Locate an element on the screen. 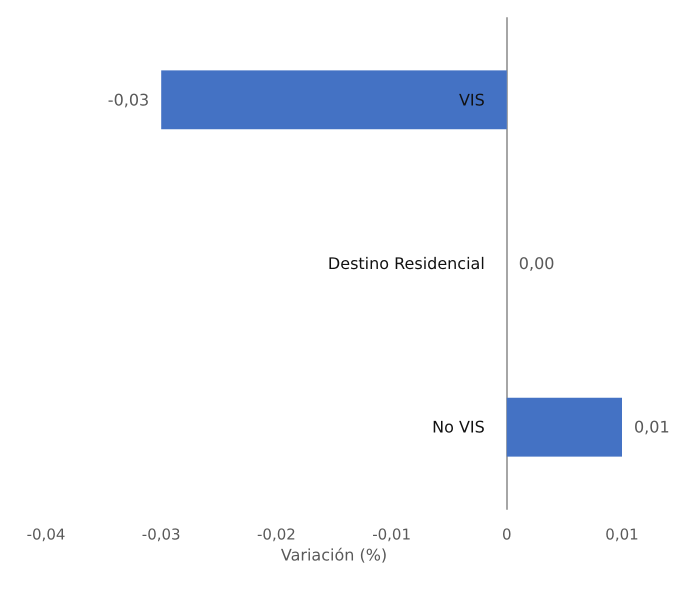 The height and width of the screenshot is (597, 685). x-tick-label: -0,01 is located at coordinates (392, 535).